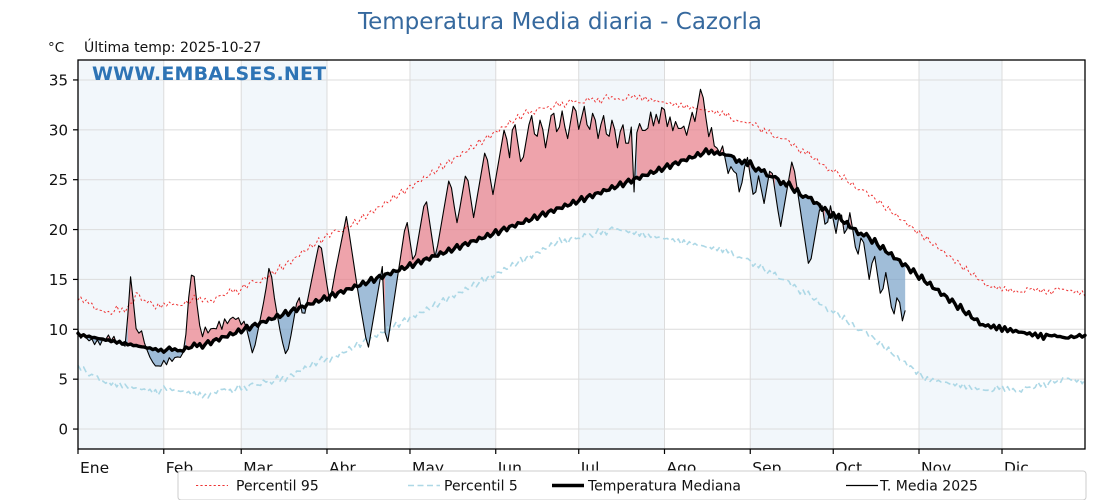 Image resolution: width=1120 pixels, height=504 pixels. What do you see at coordinates (58, 330) in the screenshot?
I see `ytick-label-10: 10` at bounding box center [58, 330].